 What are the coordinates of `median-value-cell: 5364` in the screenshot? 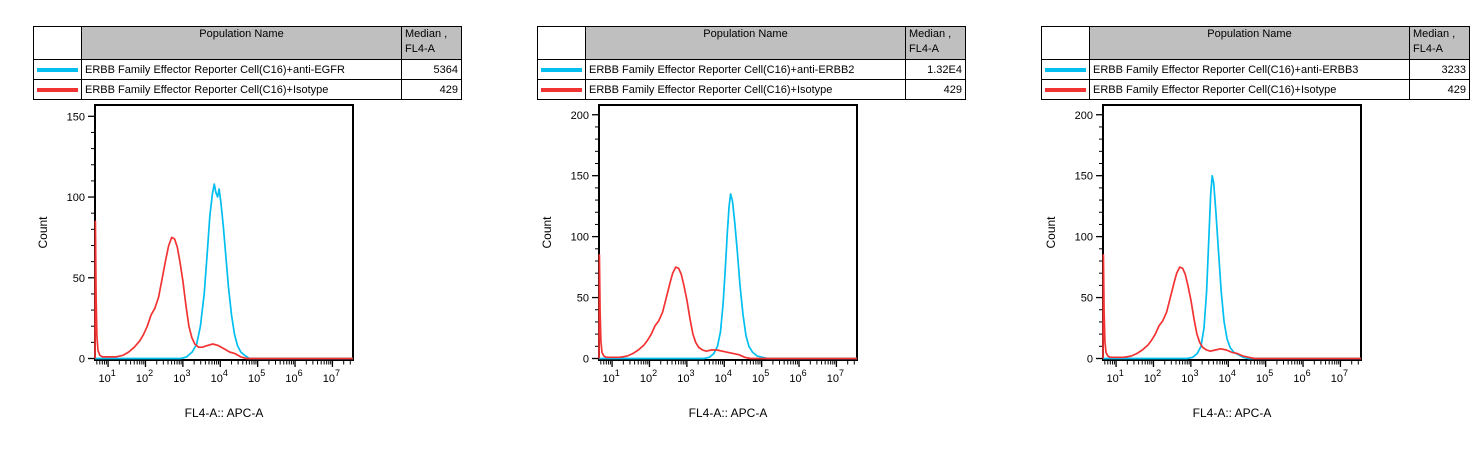 It's located at (431, 69).